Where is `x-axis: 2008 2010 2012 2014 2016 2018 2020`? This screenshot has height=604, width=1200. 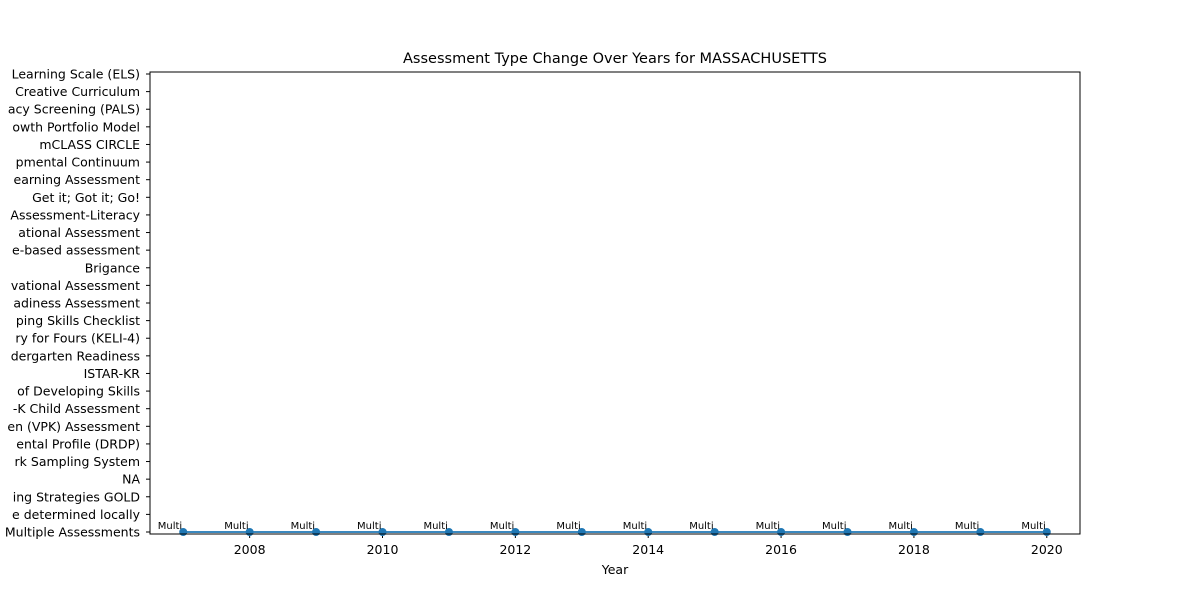
x-axis: 2008 2010 2012 2014 2016 2018 2020 is located at coordinates (648, 545).